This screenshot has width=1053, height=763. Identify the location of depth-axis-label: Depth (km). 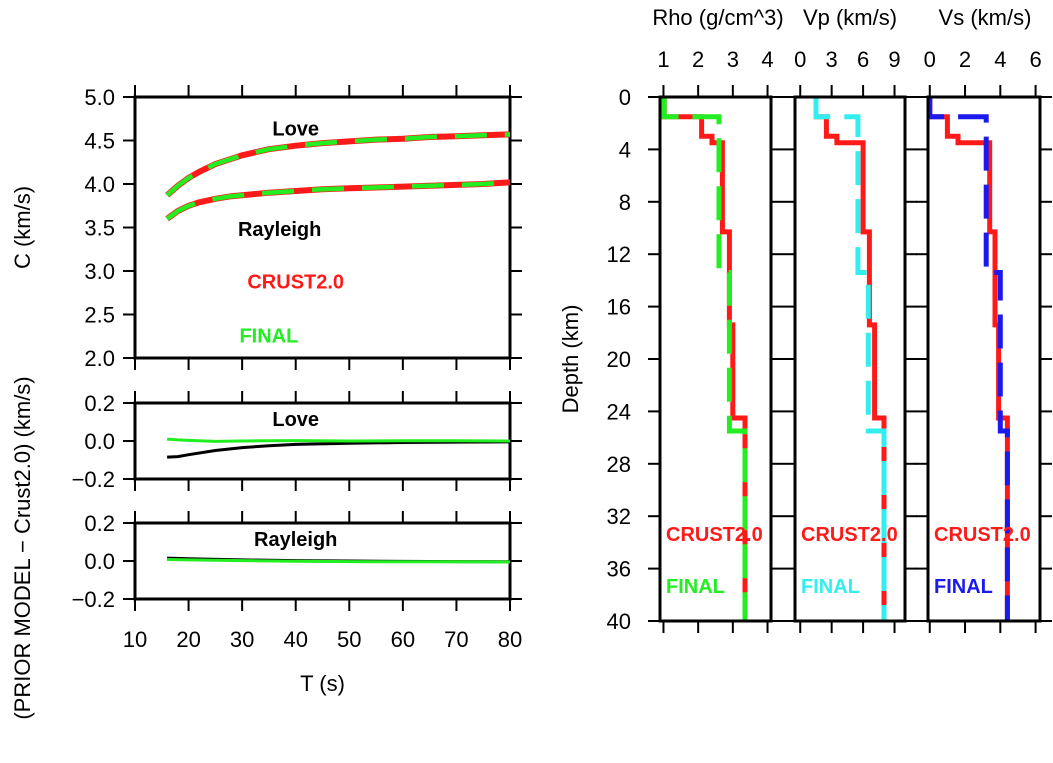
(570, 359).